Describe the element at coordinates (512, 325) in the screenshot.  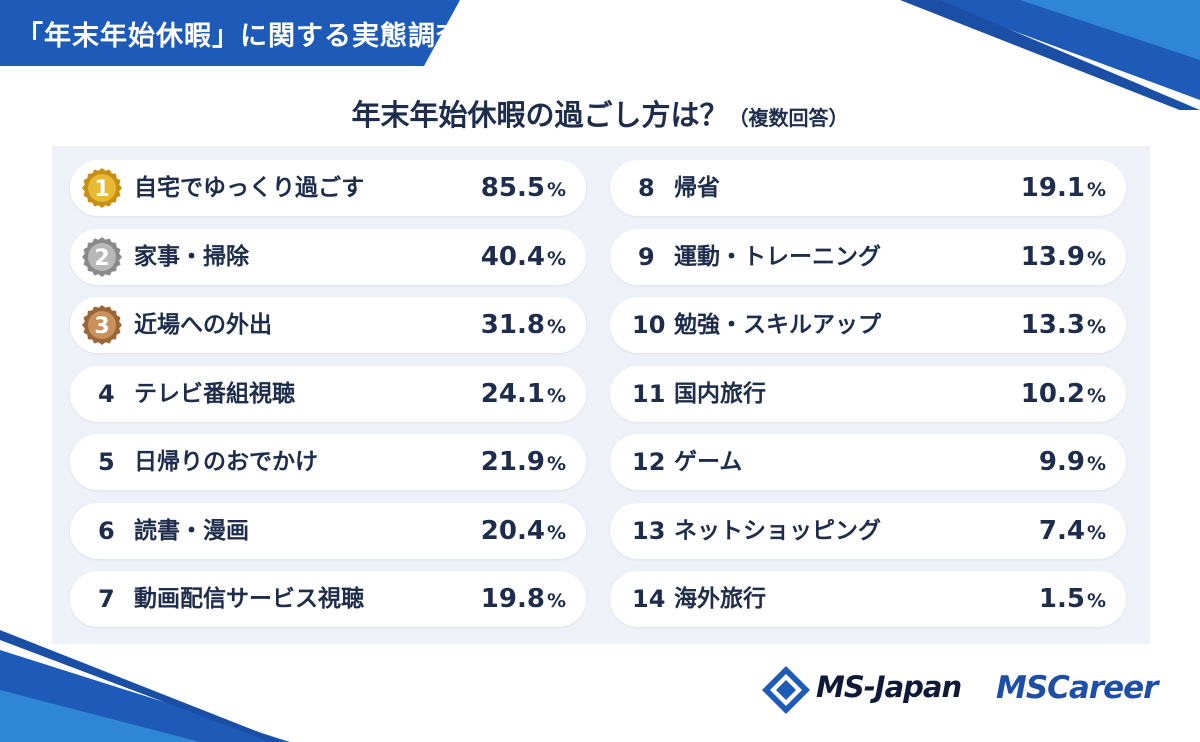
I see `value-number: 31.8` at that location.